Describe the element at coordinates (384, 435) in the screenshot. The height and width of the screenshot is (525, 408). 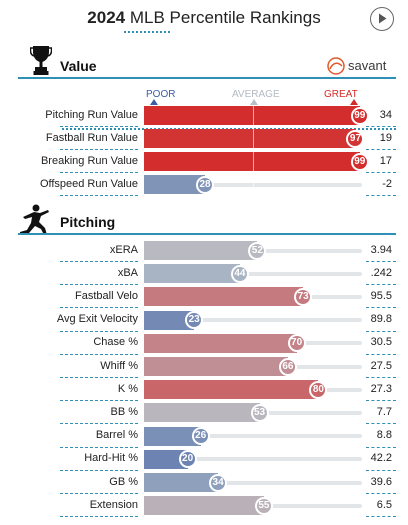
I see `row-value: 8.8` at that location.